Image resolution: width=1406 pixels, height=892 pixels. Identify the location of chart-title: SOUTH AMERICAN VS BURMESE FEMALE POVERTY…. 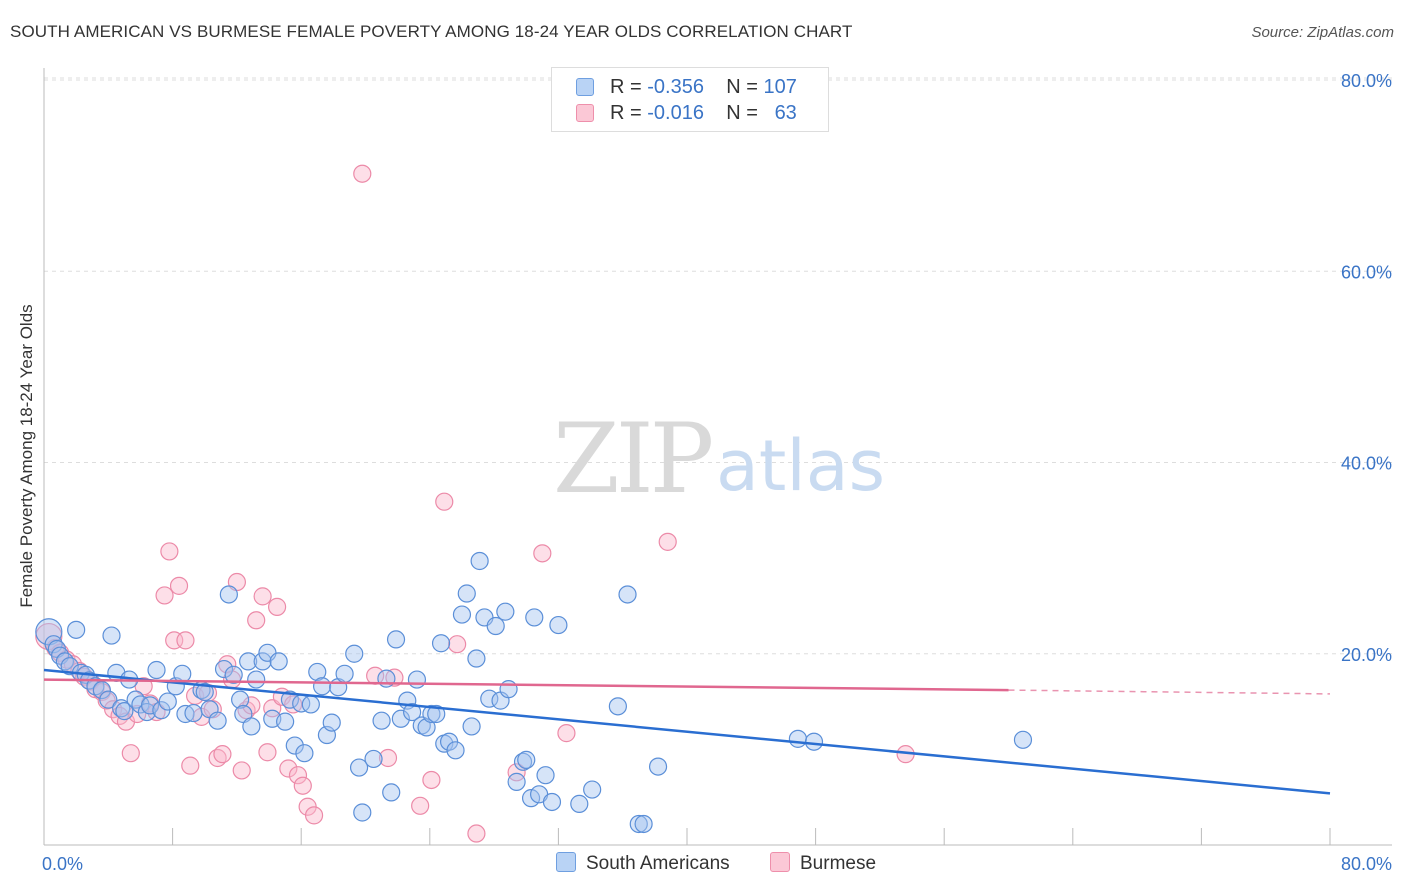
(431, 31).